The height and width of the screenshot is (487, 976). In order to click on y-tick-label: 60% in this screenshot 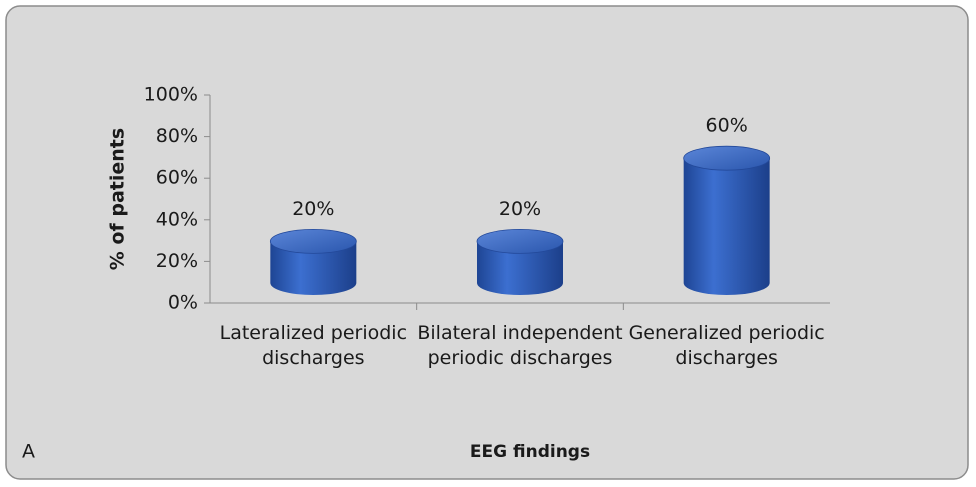, I will do `click(177, 178)`.